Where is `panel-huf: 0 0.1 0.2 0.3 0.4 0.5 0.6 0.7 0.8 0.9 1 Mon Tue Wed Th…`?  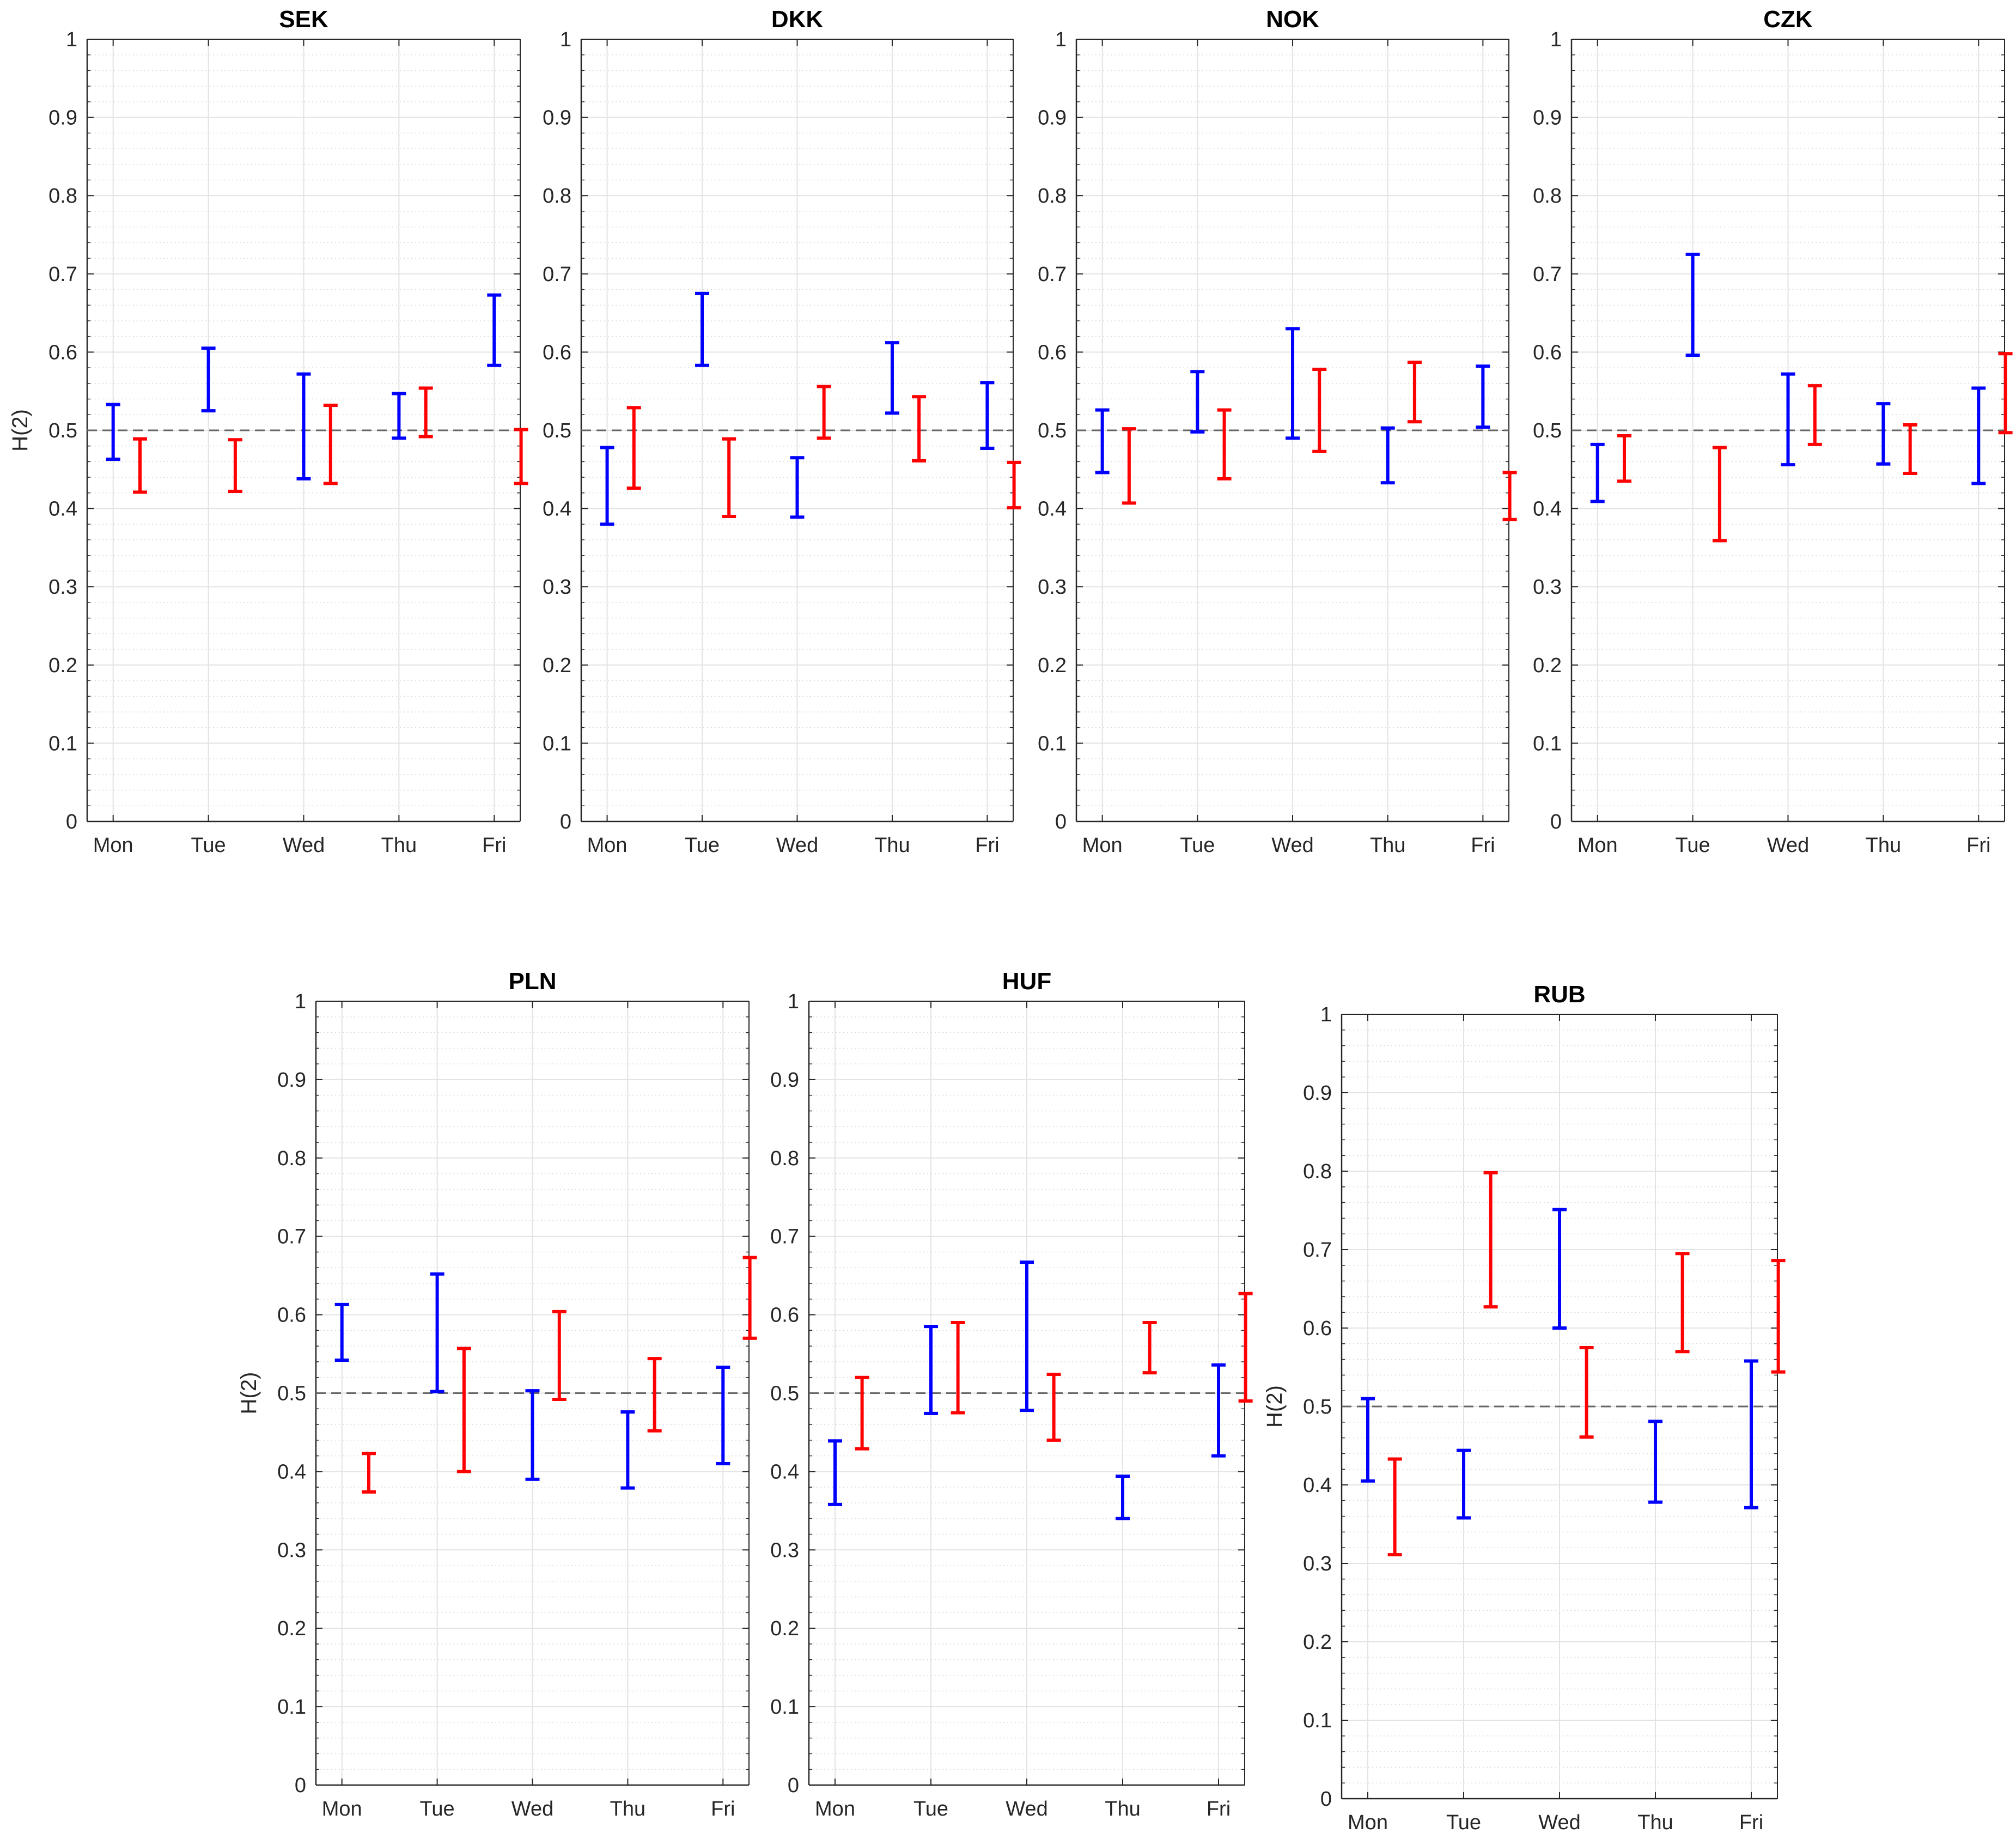 panel-huf: 0 0.1 0.2 0.3 0.4 0.5 0.6 0.7 0.8 0.9 1 Mon Tue Wed Th… is located at coordinates (1011, 1394).